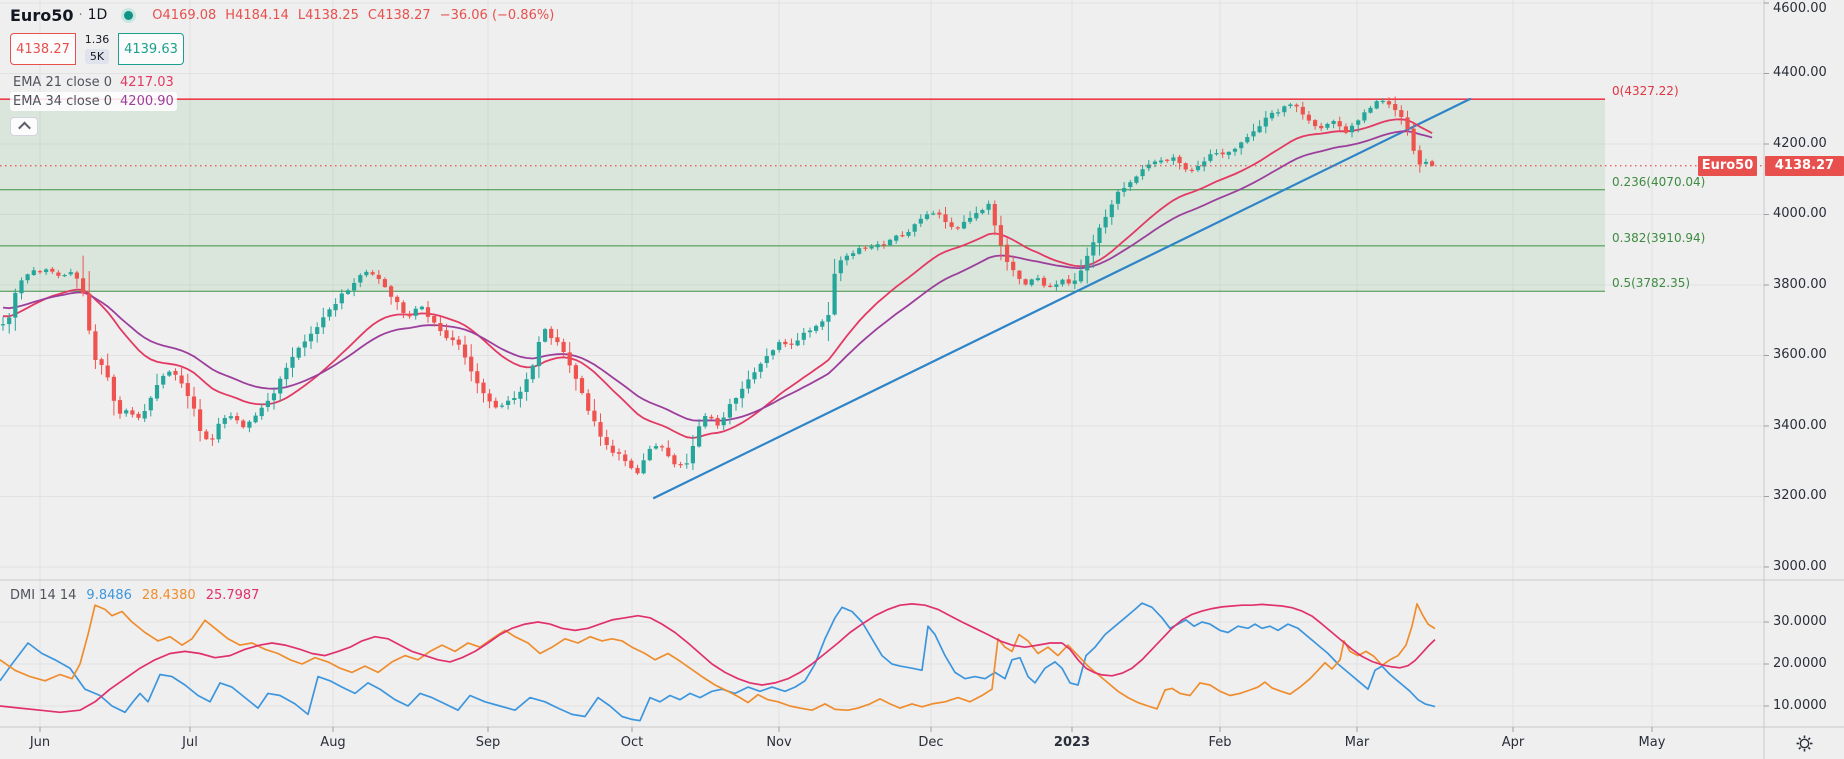 The height and width of the screenshot is (759, 1844). What do you see at coordinates (1513, 742) in the screenshot?
I see `time-axis-label: Apr` at bounding box center [1513, 742].